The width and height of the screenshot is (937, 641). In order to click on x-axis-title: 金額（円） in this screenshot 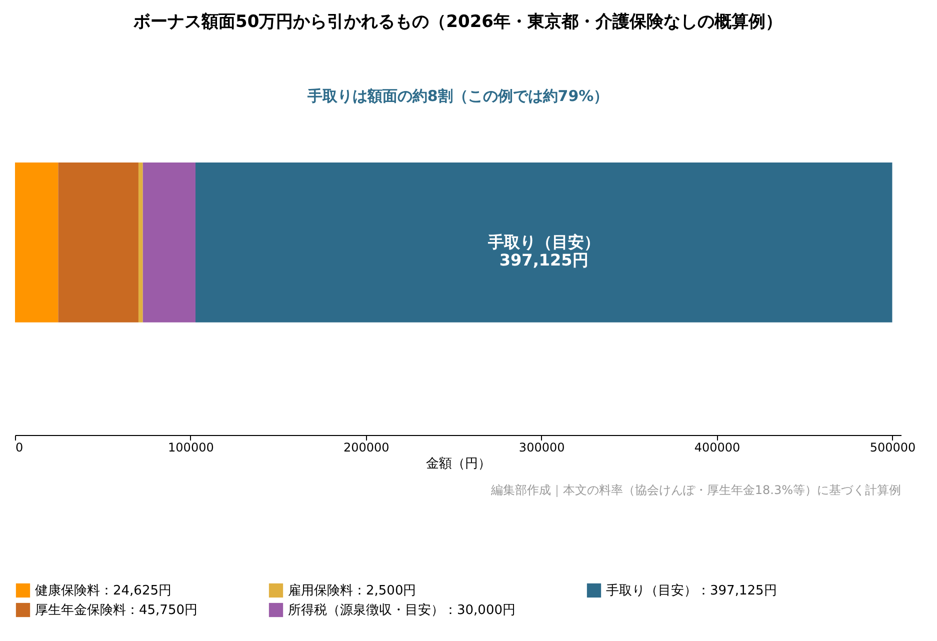, I will do `click(458, 464)`.